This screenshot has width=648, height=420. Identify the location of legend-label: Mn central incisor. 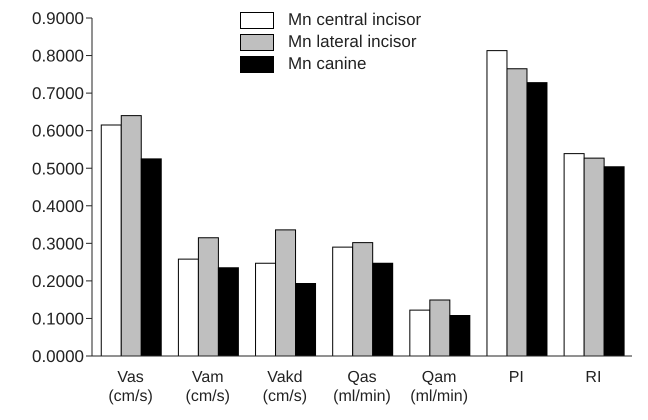
(355, 20).